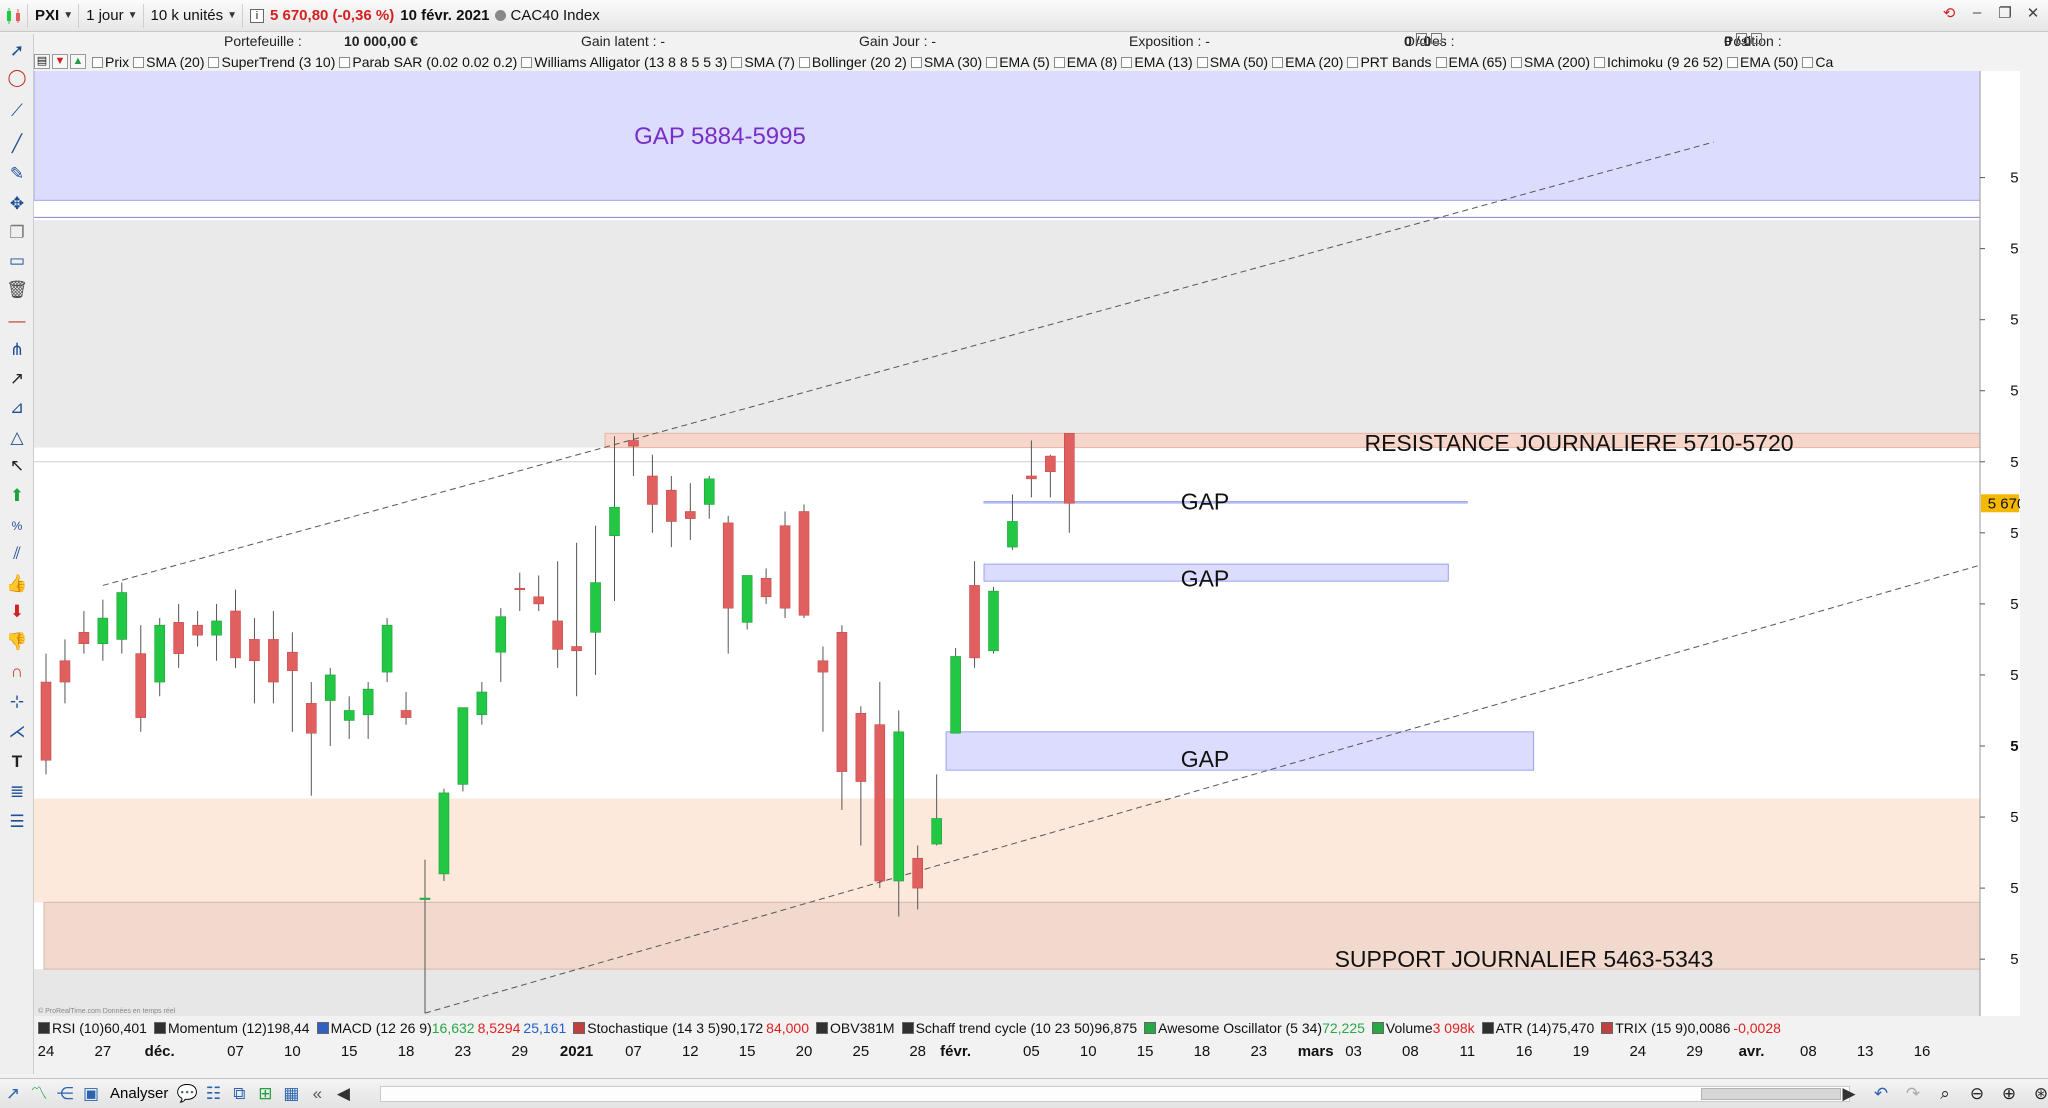 The image size is (2048, 1108). I want to click on bottom-indicator-name: Schaff trend cycle (10 23 50), so click(1005, 1028).